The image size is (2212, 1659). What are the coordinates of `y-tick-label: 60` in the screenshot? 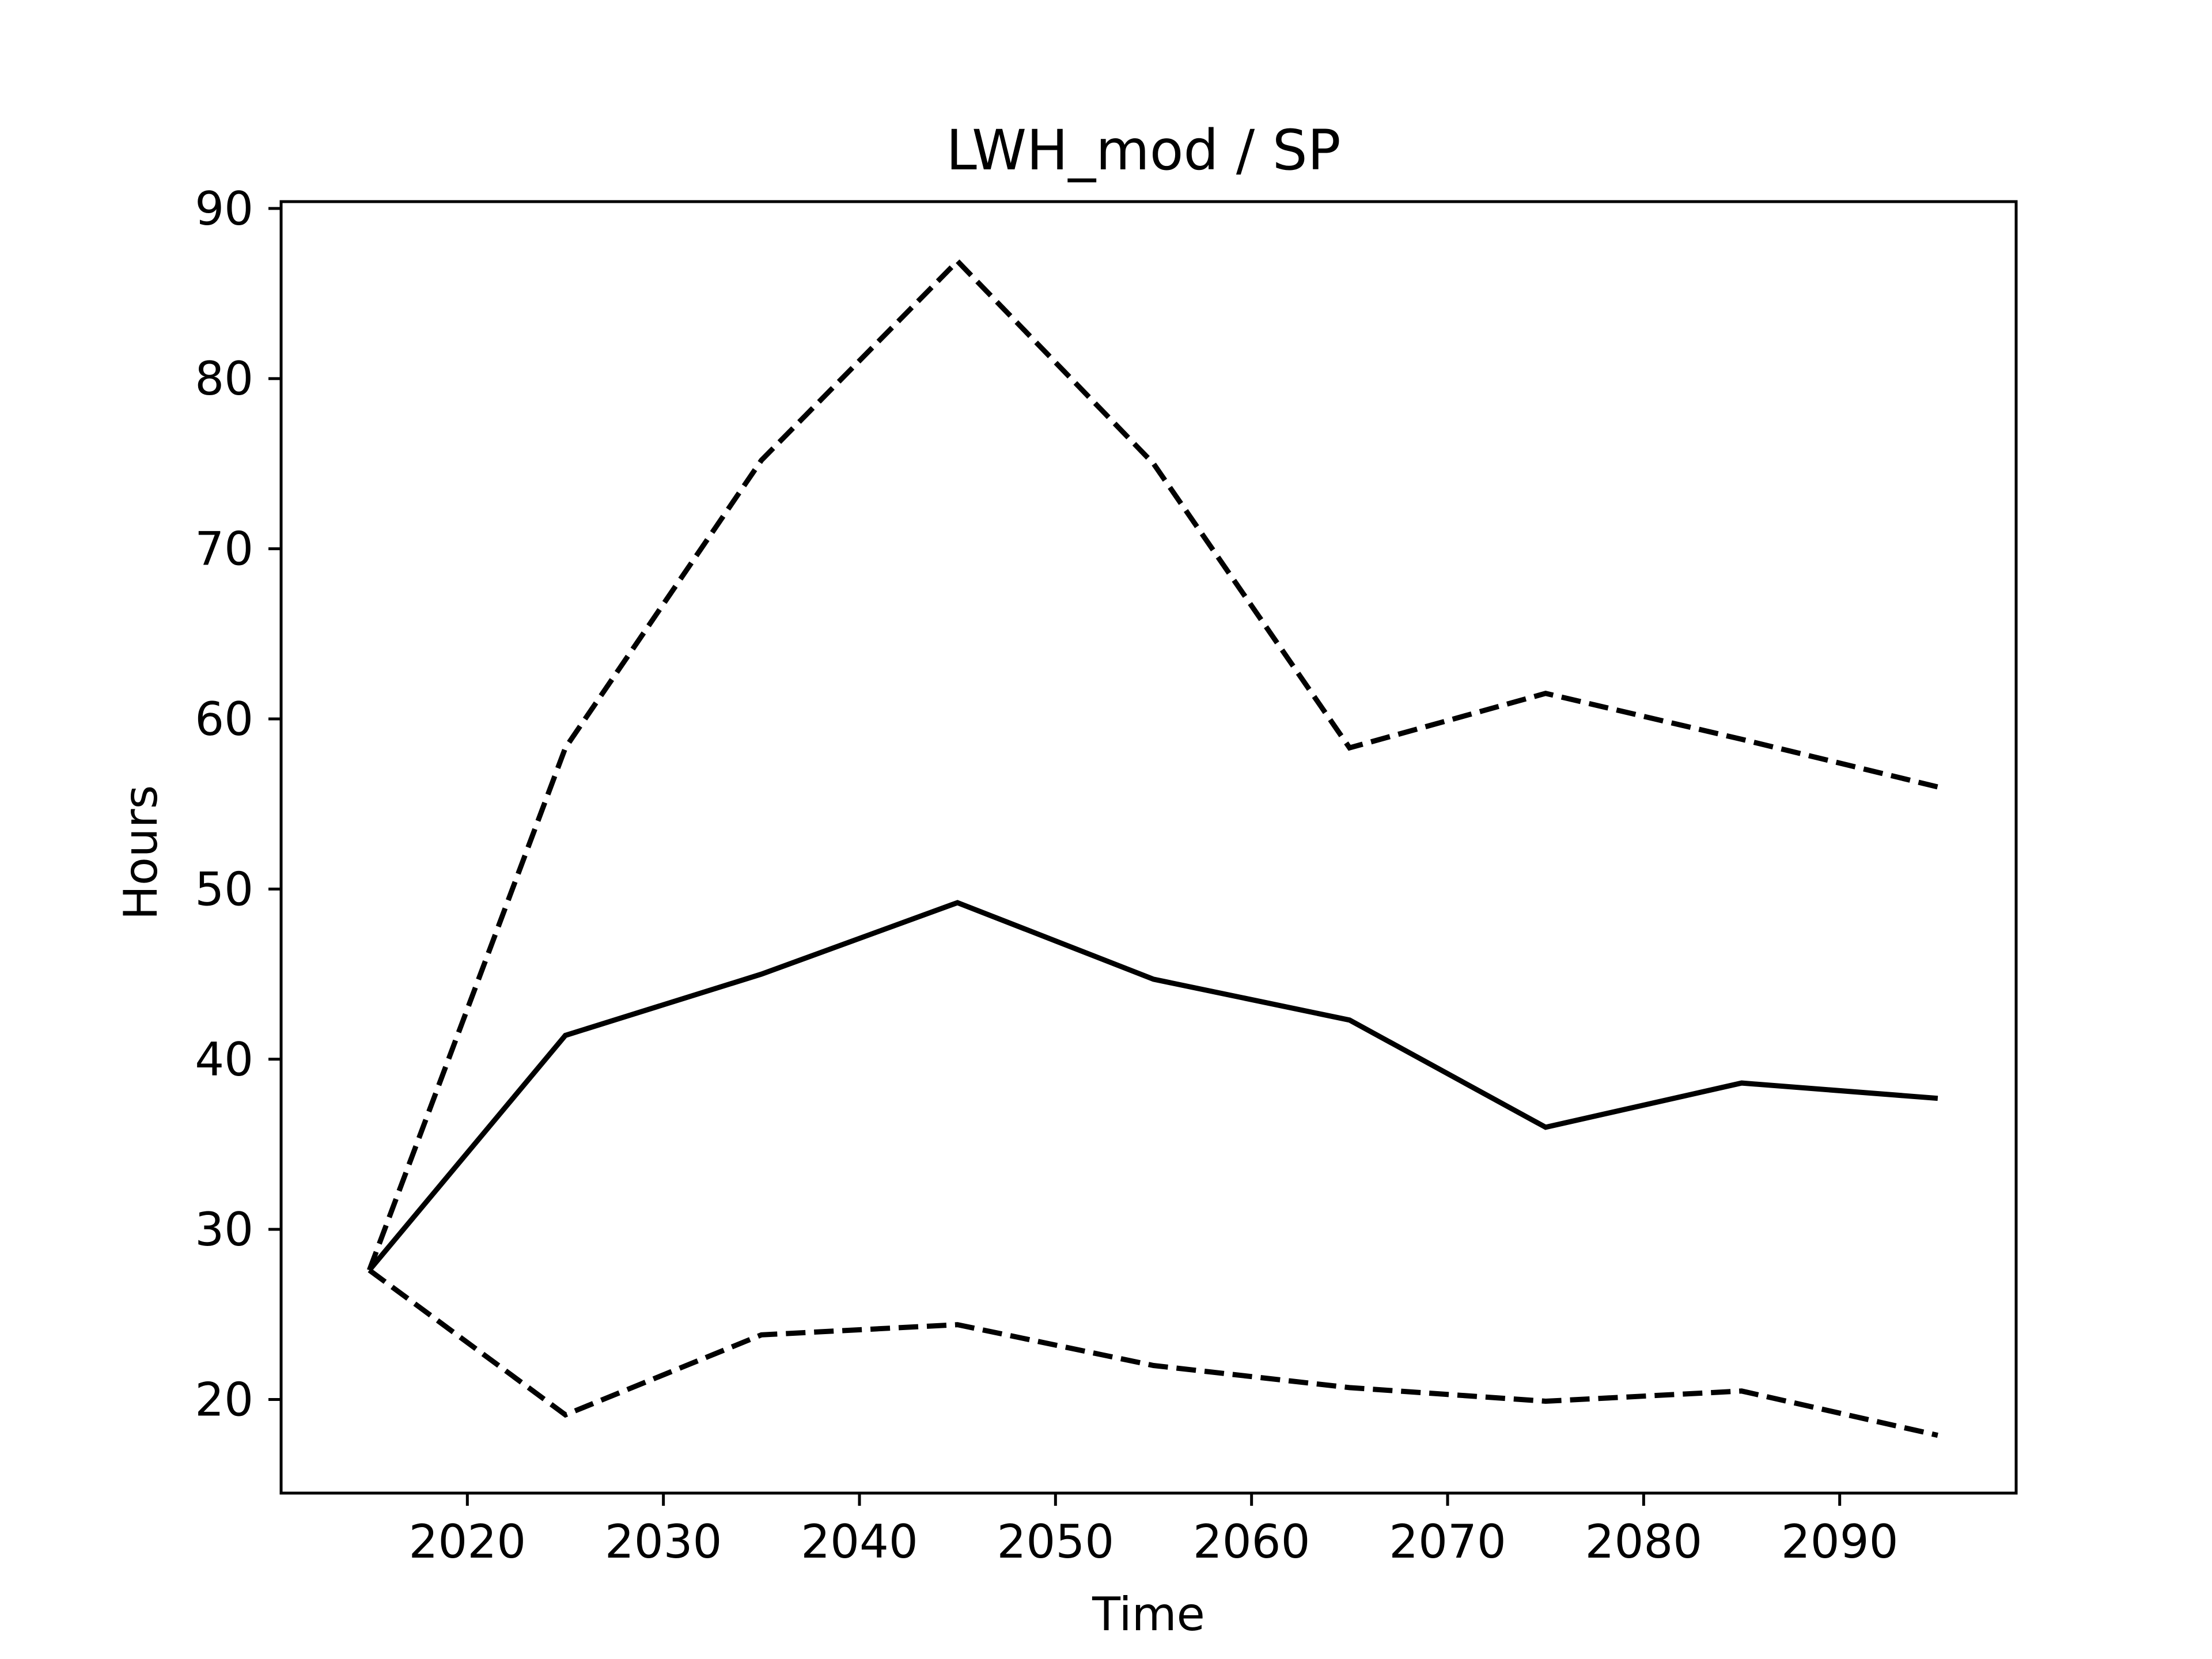 It's located at (224, 719).